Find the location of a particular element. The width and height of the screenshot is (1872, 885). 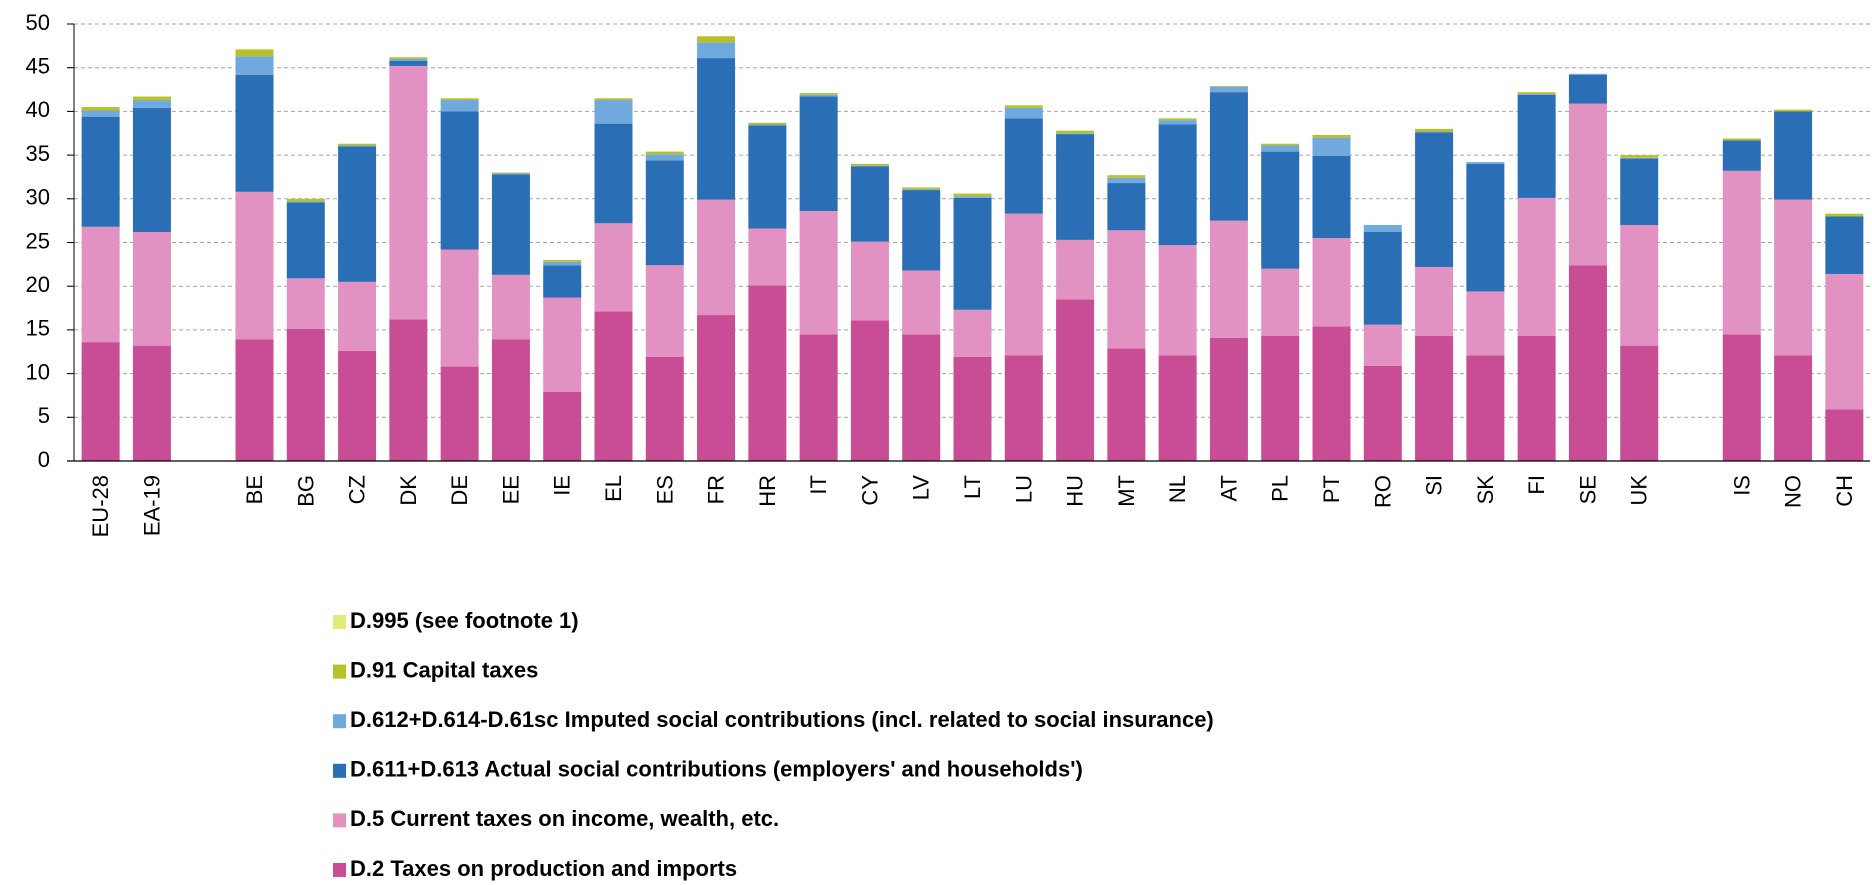

x-tick-label: NO is located at coordinates (1793, 491).